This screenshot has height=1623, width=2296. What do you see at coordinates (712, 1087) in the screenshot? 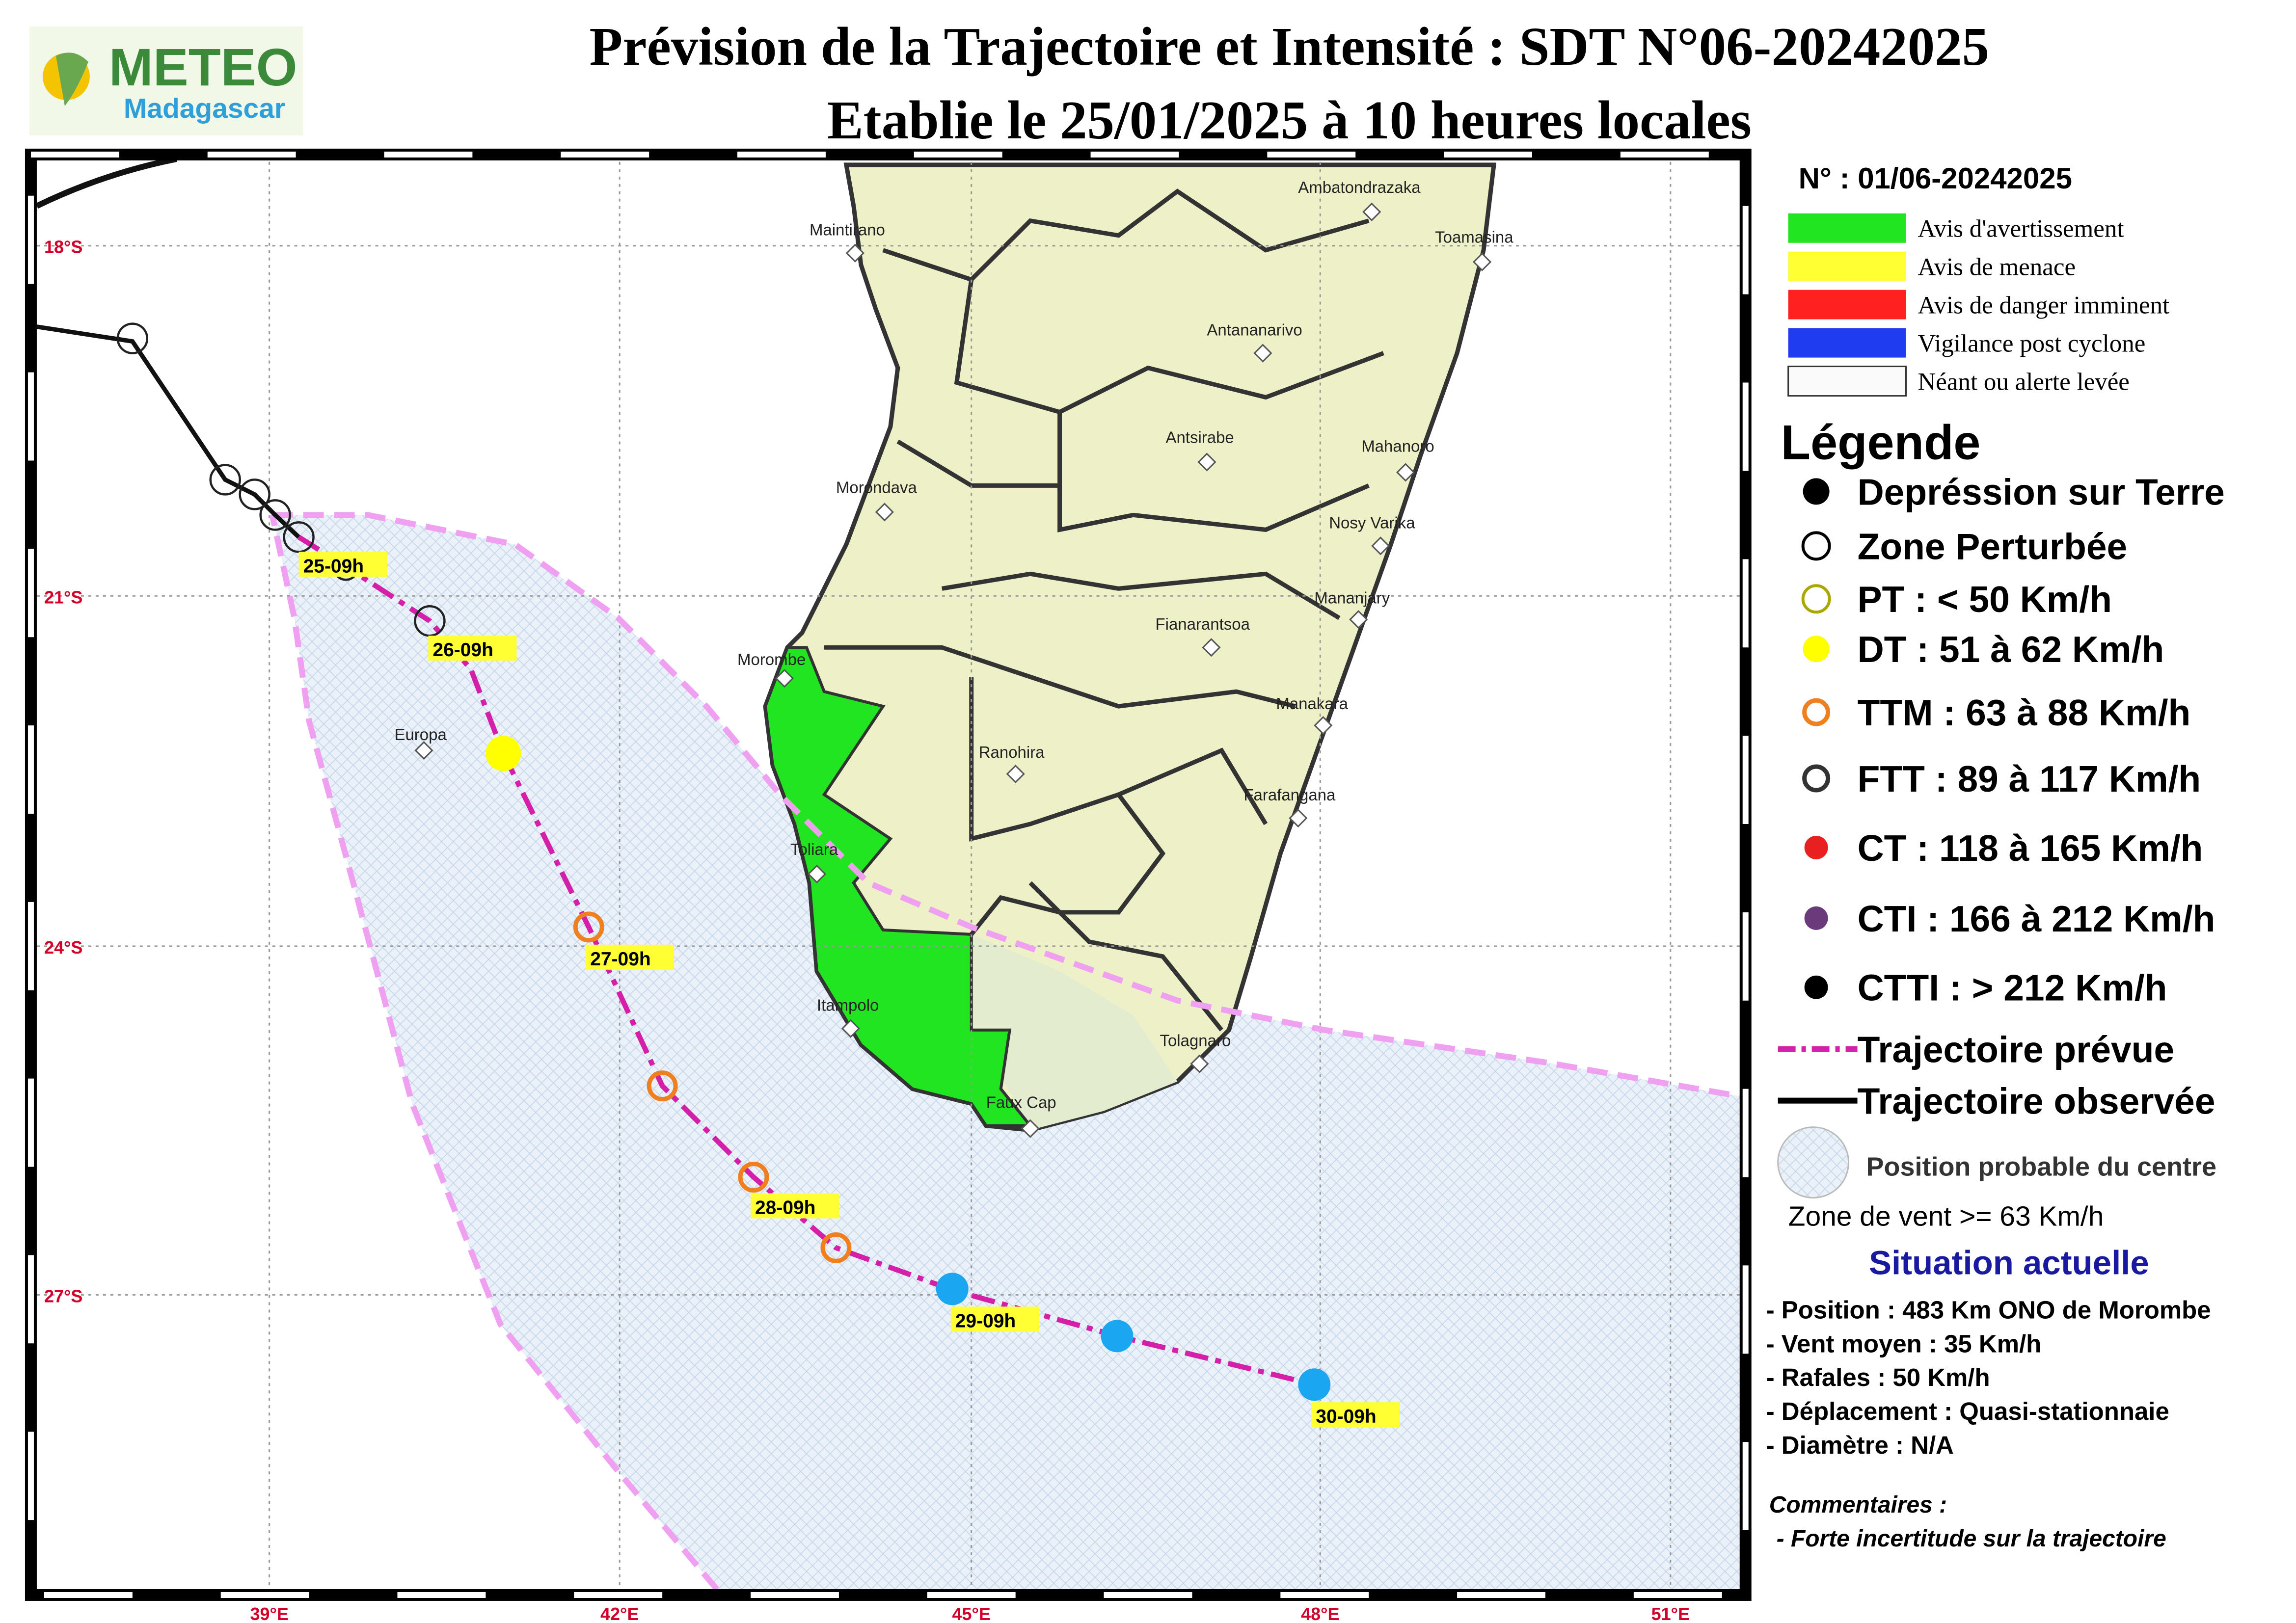
I see `ttm-markers` at bounding box center [712, 1087].